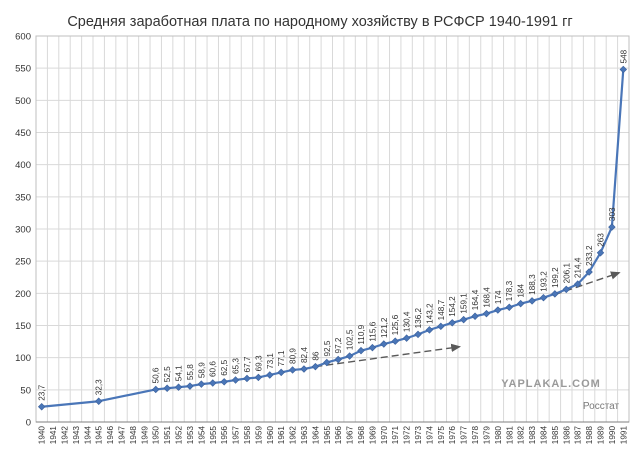 This screenshot has width=640, height=458. I want to click on data-label: 110,9, so click(361, 334).